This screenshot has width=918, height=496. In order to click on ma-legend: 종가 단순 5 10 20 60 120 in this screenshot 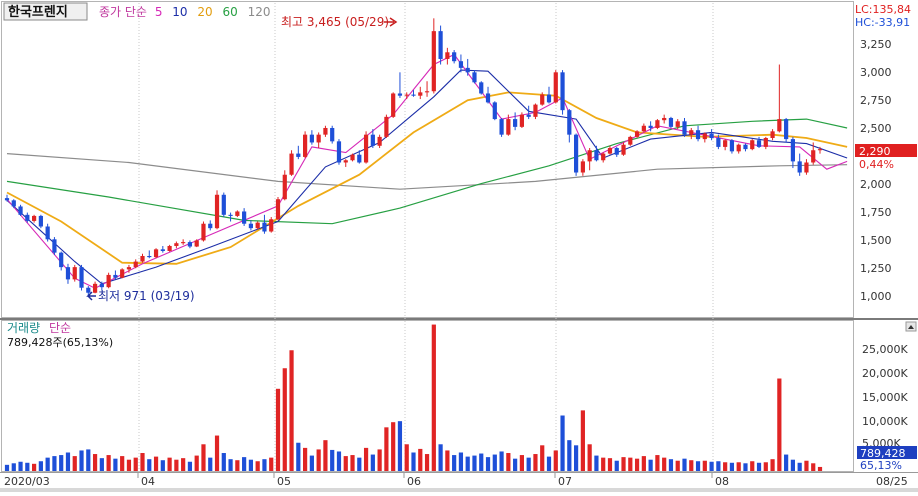, I will do `click(185, 12)`.